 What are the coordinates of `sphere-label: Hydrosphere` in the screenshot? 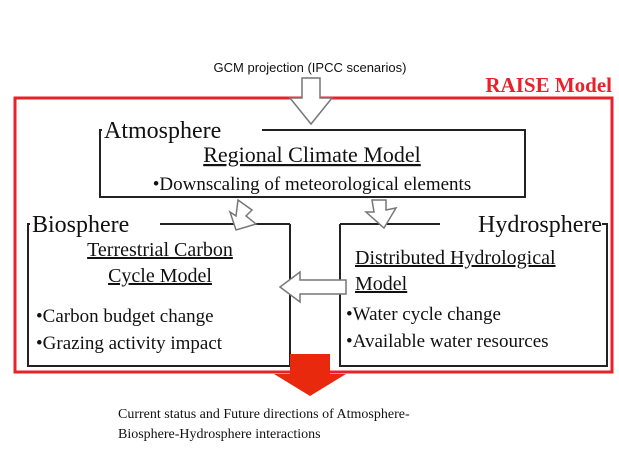 It's located at (540, 225).